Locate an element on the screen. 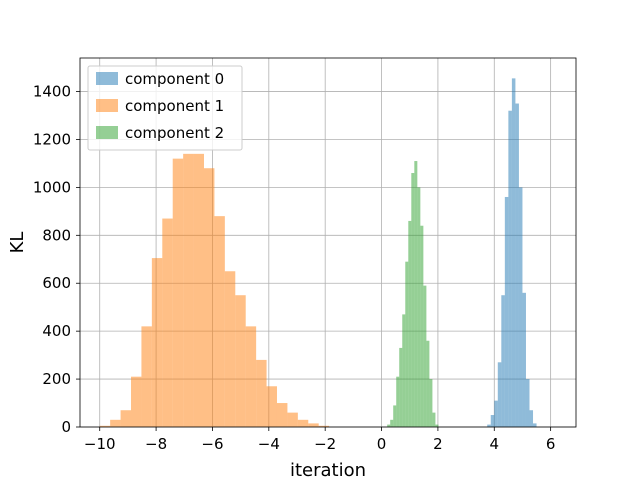 The width and height of the screenshot is (640, 480). series-0-bars is located at coordinates (512, 252).